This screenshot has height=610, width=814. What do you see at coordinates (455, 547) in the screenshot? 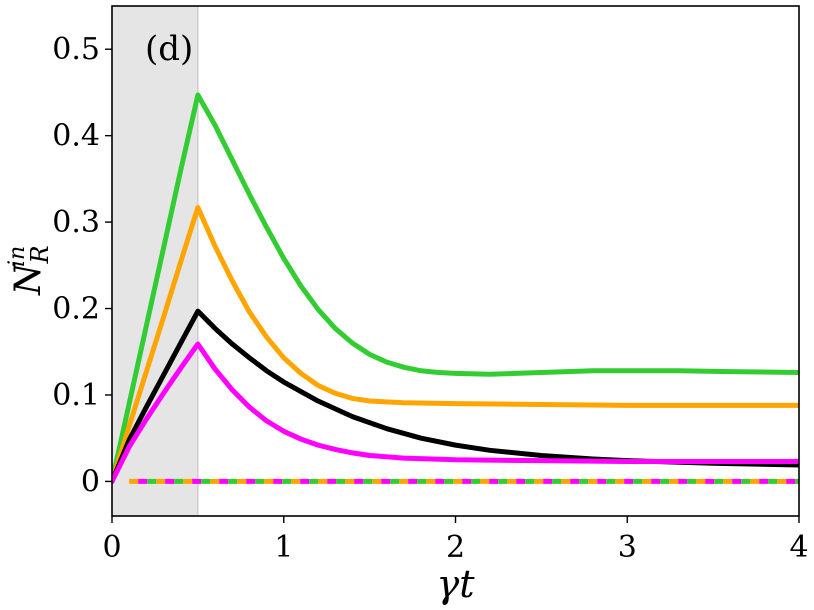
I see `x-tick-label: 2` at bounding box center [455, 547].